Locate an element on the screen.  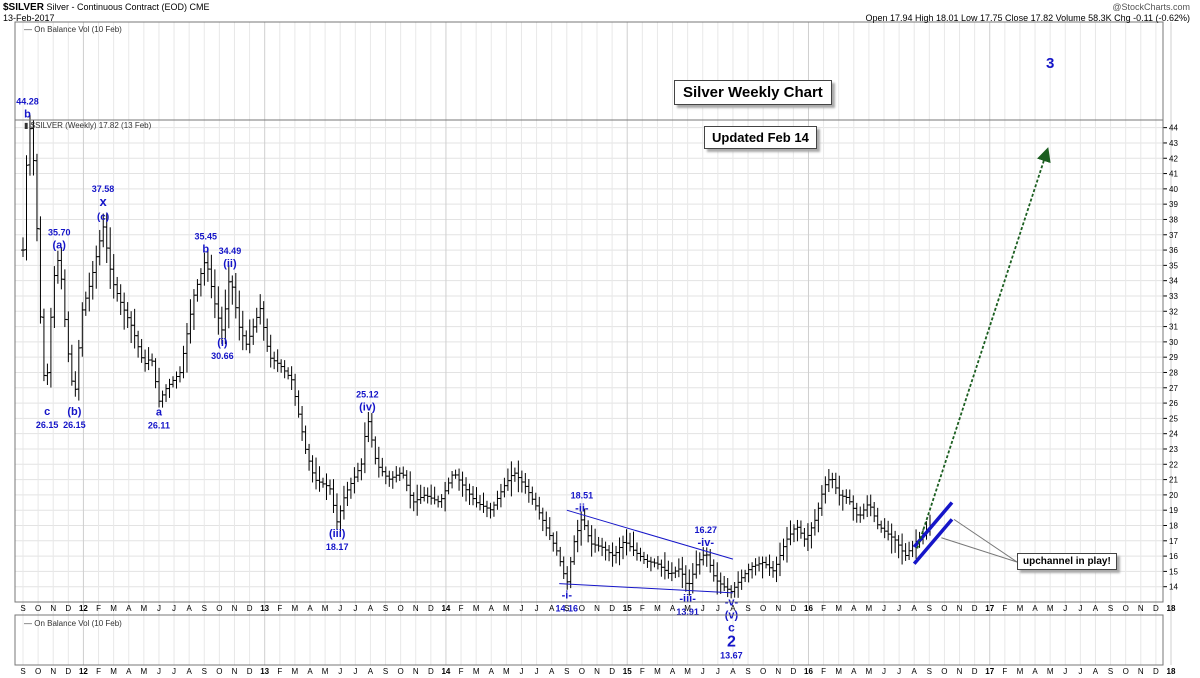
y-tick-label: 35 is located at coordinates (1173, 265).